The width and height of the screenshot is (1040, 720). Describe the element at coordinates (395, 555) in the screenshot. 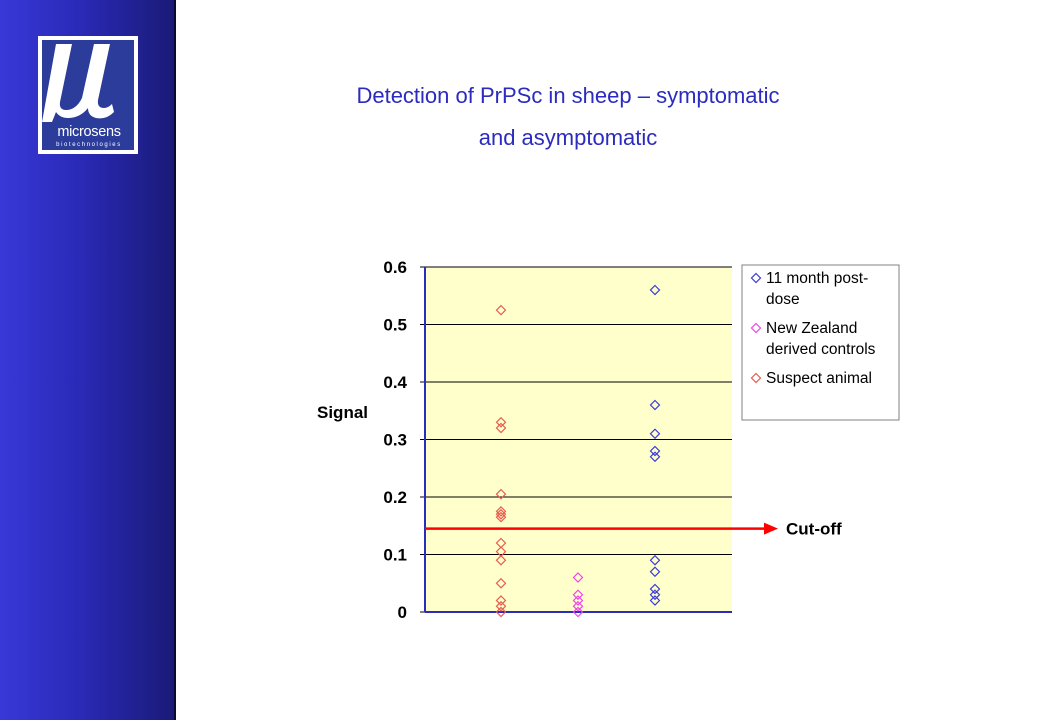

I see `y-tick-label: 0.1` at that location.